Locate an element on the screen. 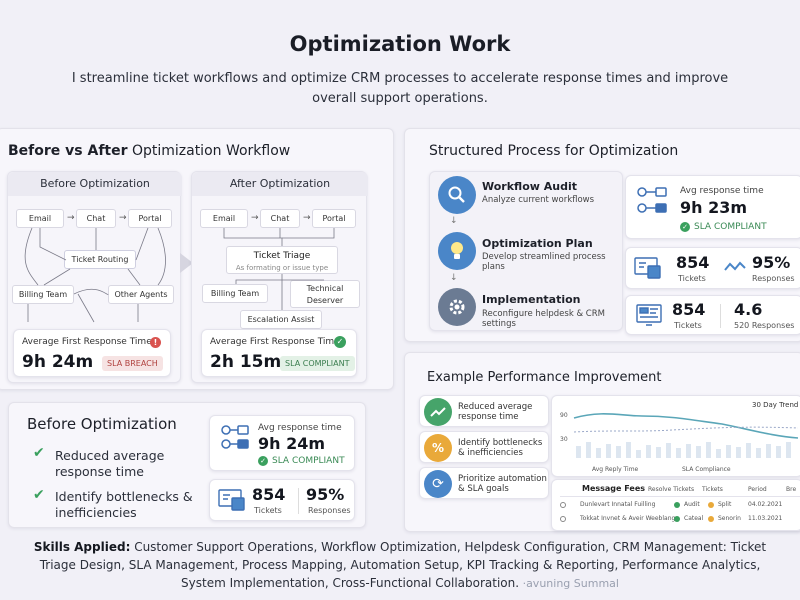 The image size is (800, 600). before-email-node: Email is located at coordinates (40, 218).